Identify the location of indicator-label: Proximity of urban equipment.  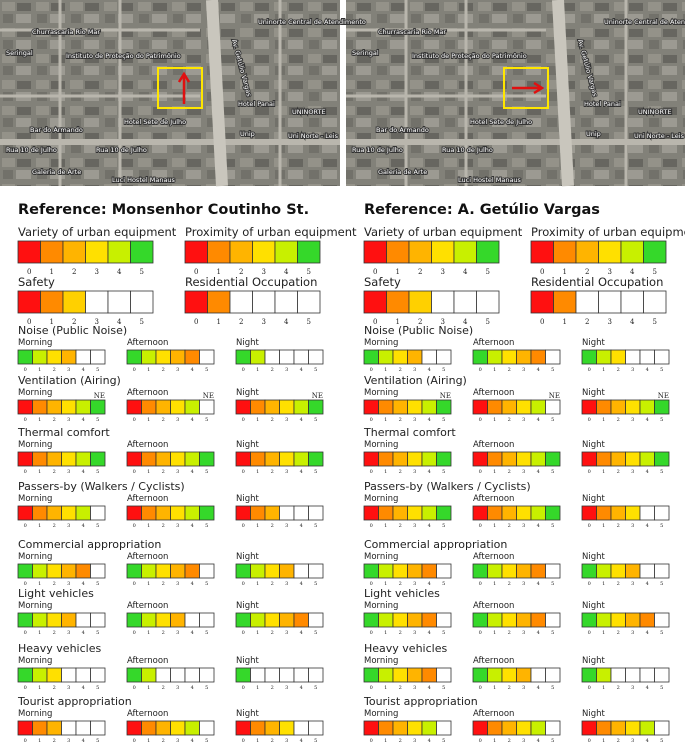
(608, 232).